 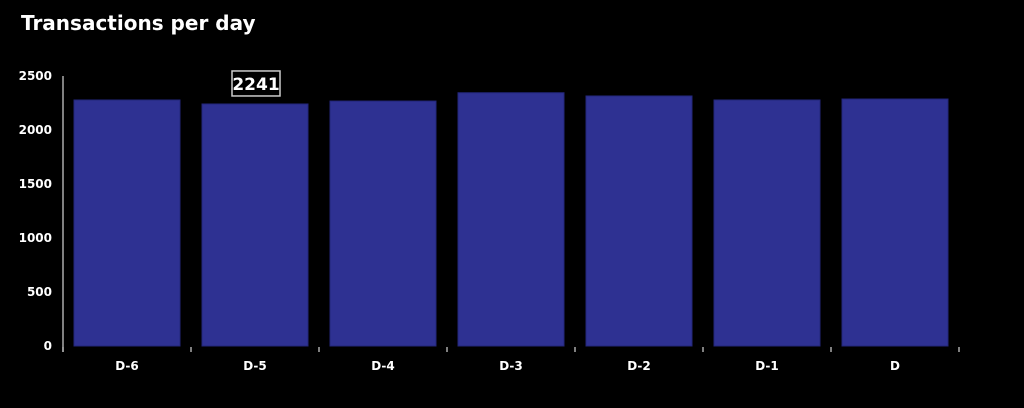 What do you see at coordinates (511, 366) in the screenshot?
I see `x-tick-label: D-3` at bounding box center [511, 366].